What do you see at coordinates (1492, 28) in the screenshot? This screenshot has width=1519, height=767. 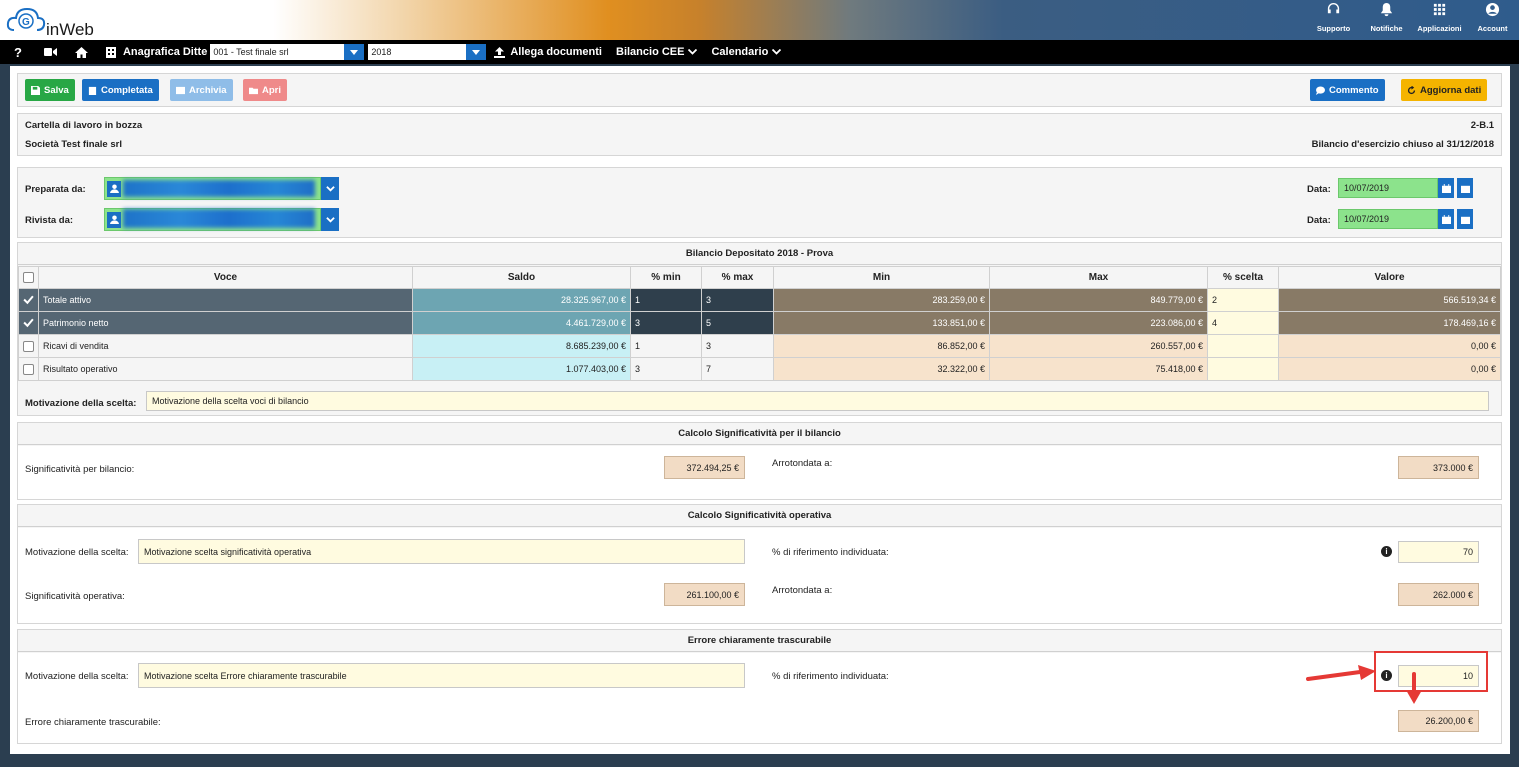 I see `account-label: Account` at bounding box center [1492, 28].